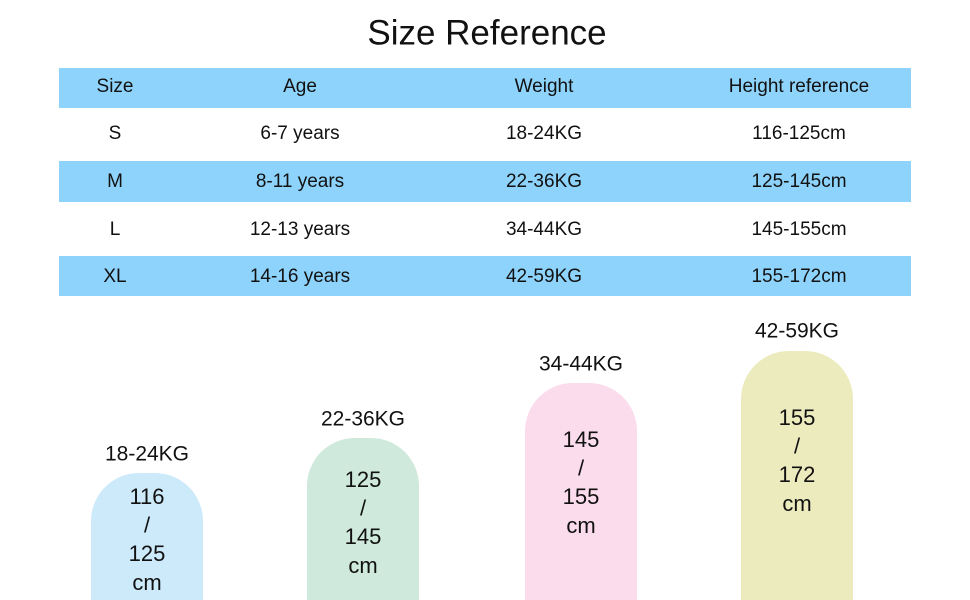 The height and width of the screenshot is (600, 970). Describe the element at coordinates (115, 229) in the screenshot. I see `table-cell: L` at that location.